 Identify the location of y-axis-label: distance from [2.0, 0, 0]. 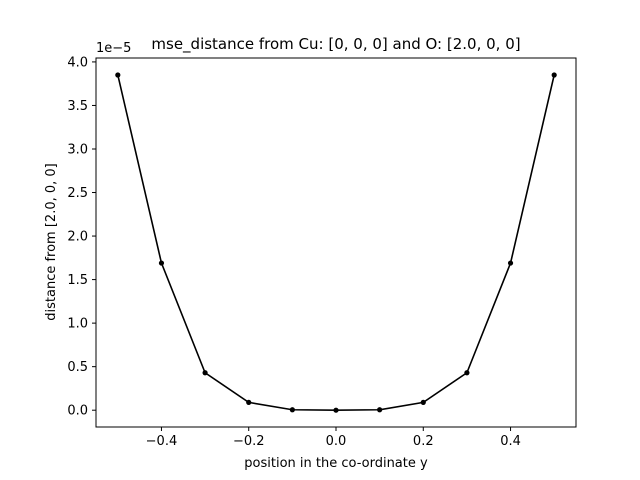
(51, 242).